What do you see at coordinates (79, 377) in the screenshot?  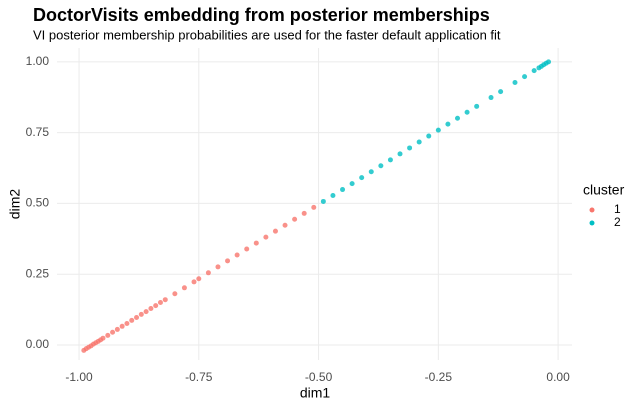 I see `x-tick-label: -1.00` at bounding box center [79, 377].